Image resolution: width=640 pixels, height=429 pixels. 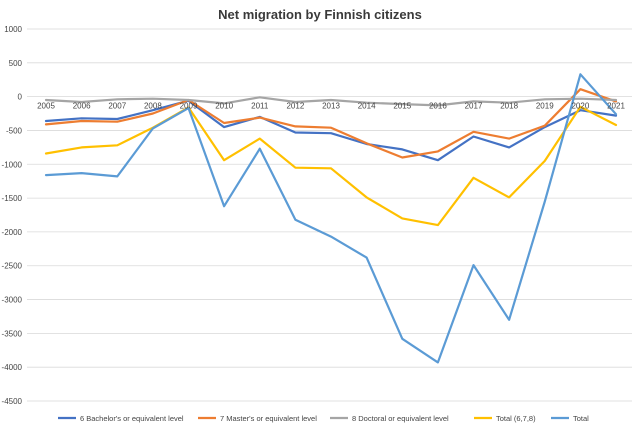 What do you see at coordinates (12, 164) in the screenshot?
I see `y-tick-label: -1000` at bounding box center [12, 164].